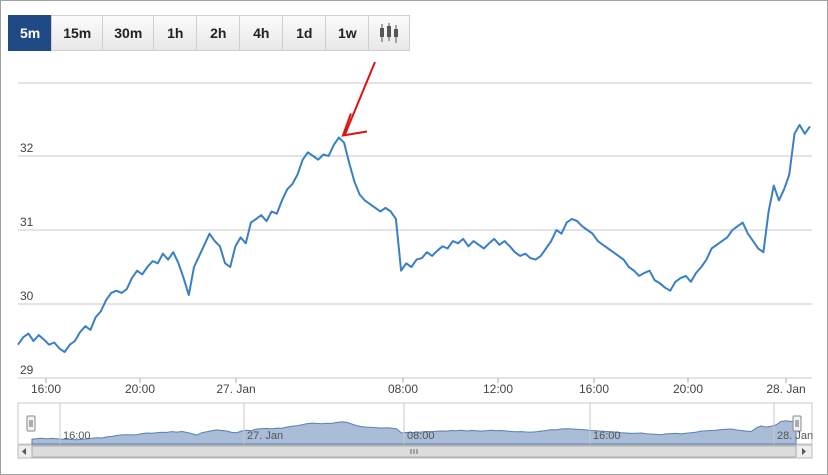 The image size is (828, 475). What do you see at coordinates (354, 125) in the screenshot?
I see `arrow-head` at bounding box center [354, 125].